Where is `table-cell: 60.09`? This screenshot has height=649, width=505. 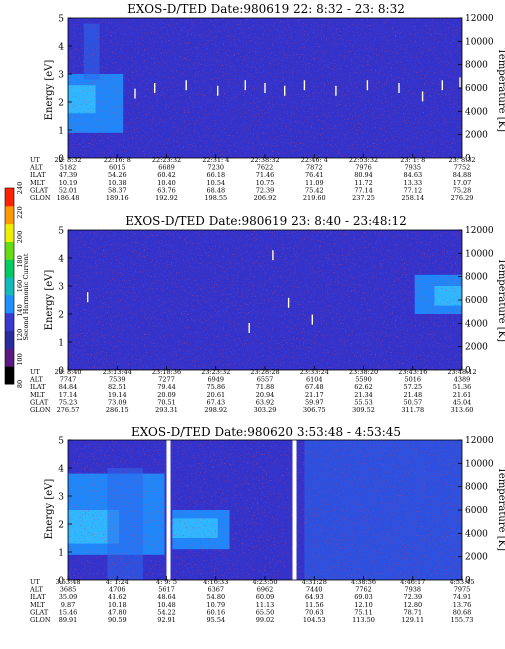
table-cell: 60.09 is located at coordinates (265, 597).